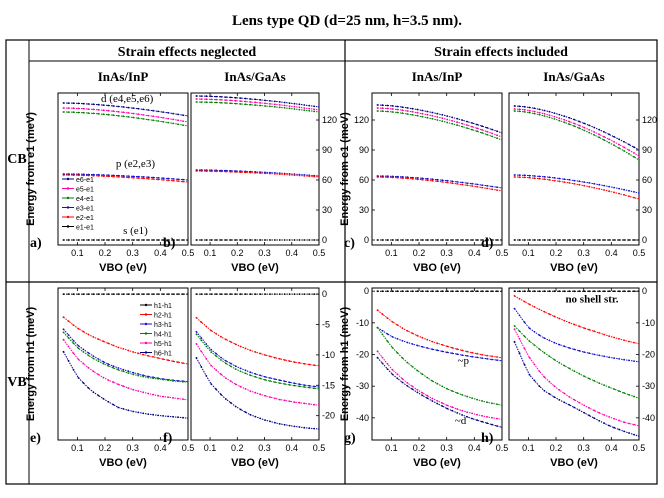 This screenshot has width=664, height=498. I want to click on y-axis-label-g: Energy from h1 (meV), so click(345, 364).